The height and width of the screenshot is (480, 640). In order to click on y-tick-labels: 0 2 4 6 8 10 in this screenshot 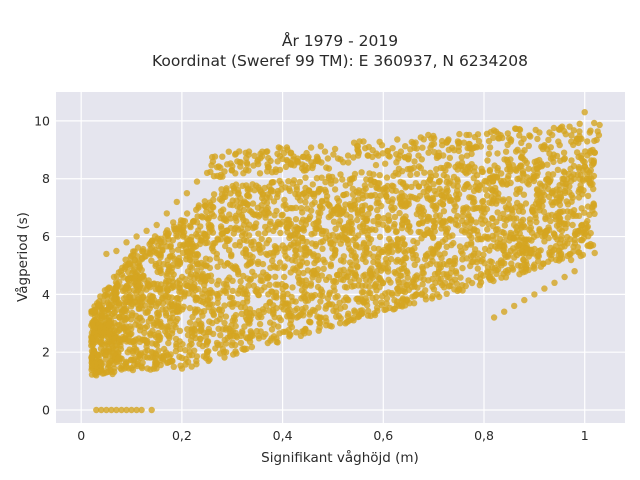, I will do `click(42, 265)`.